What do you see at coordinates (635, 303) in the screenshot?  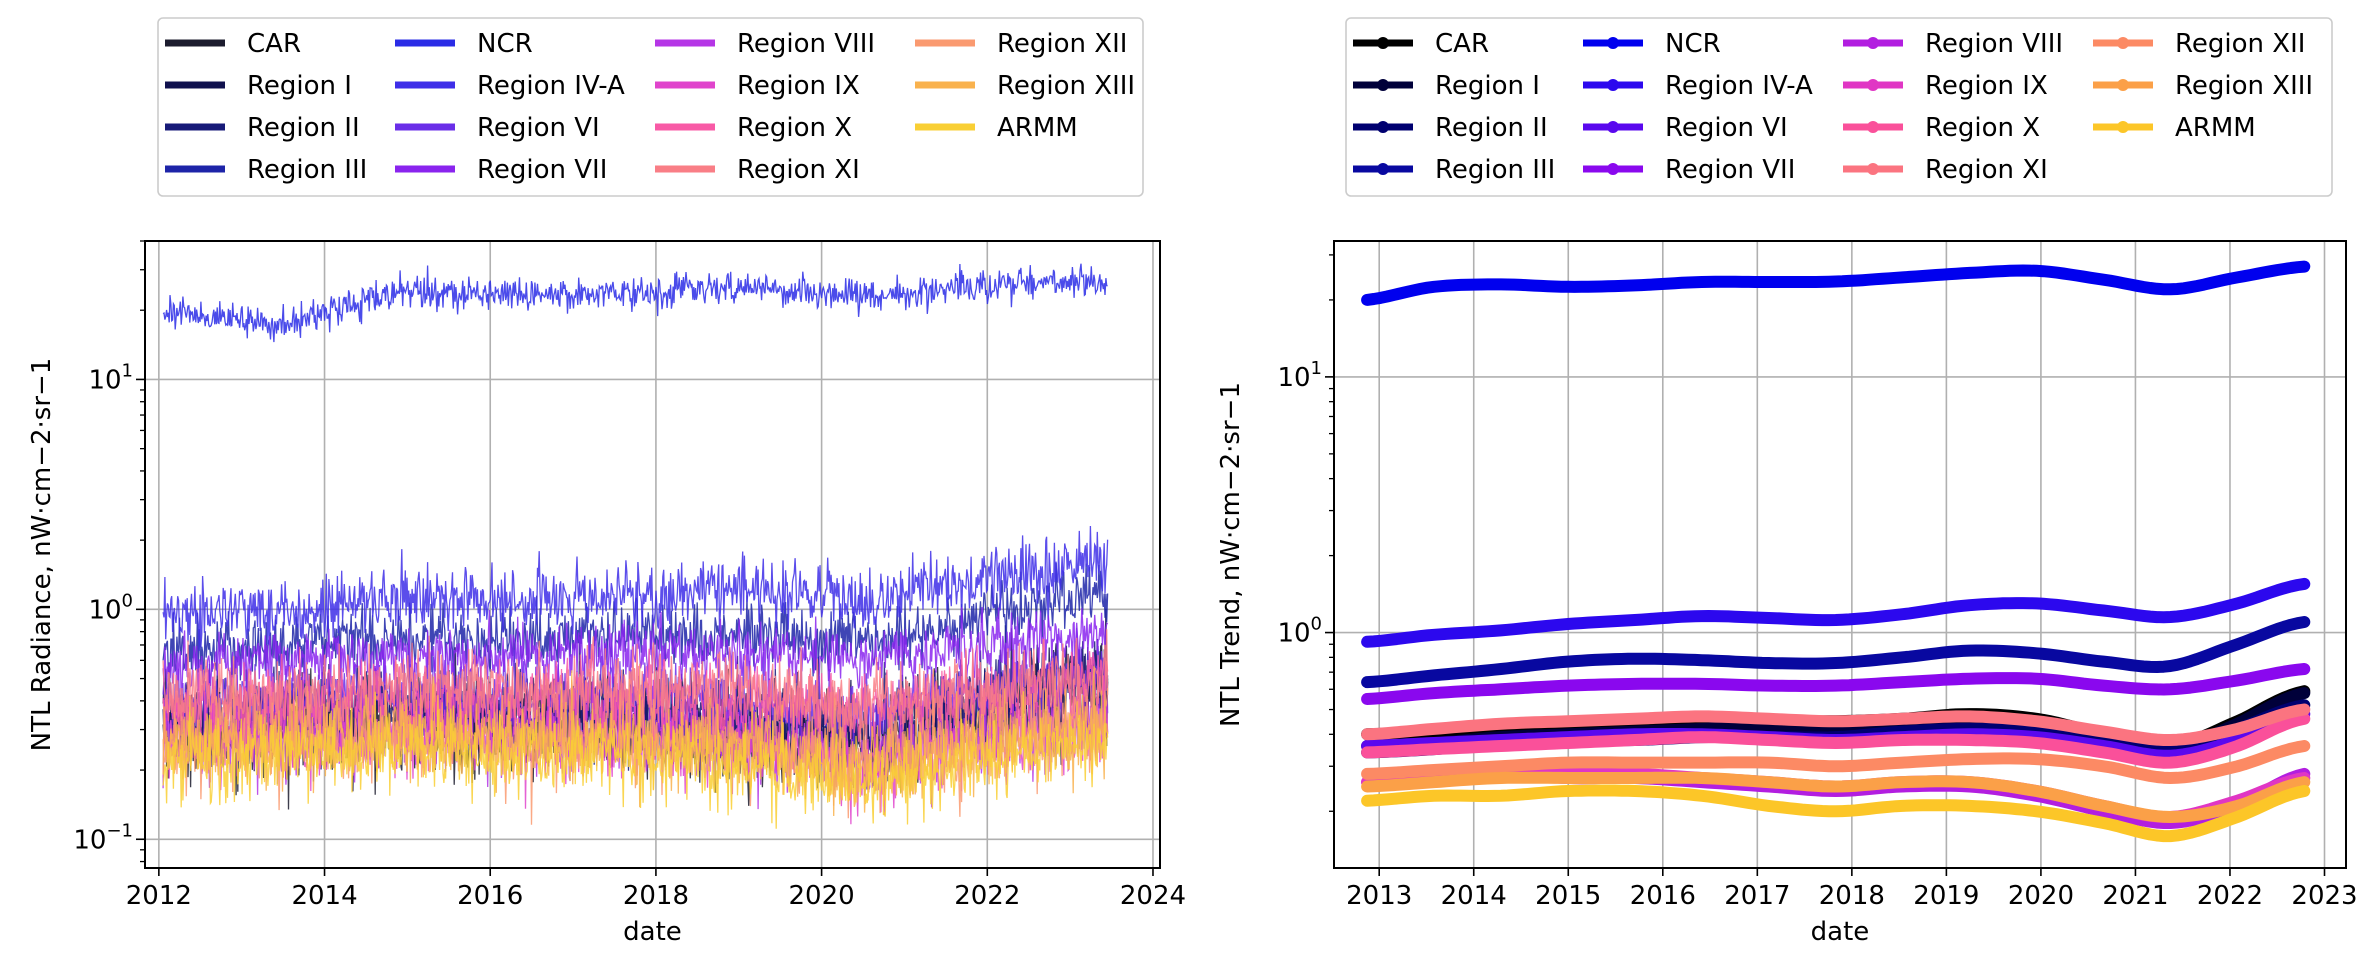 I see `series-line-ncr` at bounding box center [635, 303].